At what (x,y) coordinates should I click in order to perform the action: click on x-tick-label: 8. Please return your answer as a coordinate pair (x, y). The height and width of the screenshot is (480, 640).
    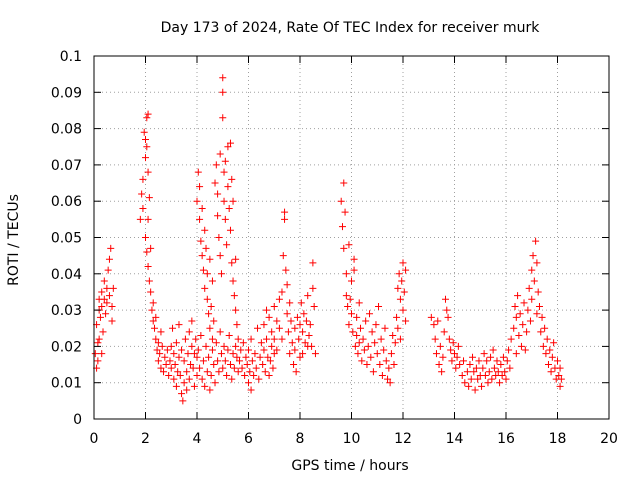
    Looking at the image, I should click on (300, 439).